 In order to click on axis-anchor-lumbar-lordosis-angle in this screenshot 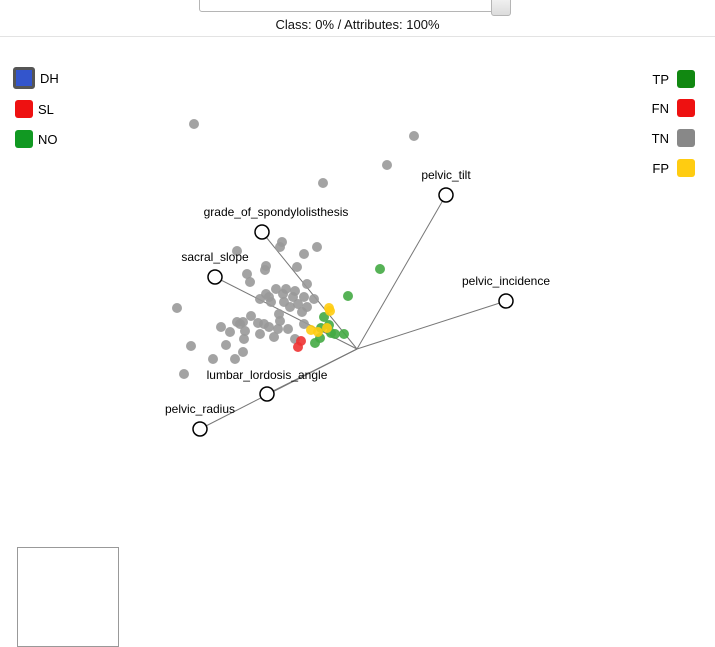, I will do `click(267, 394)`.